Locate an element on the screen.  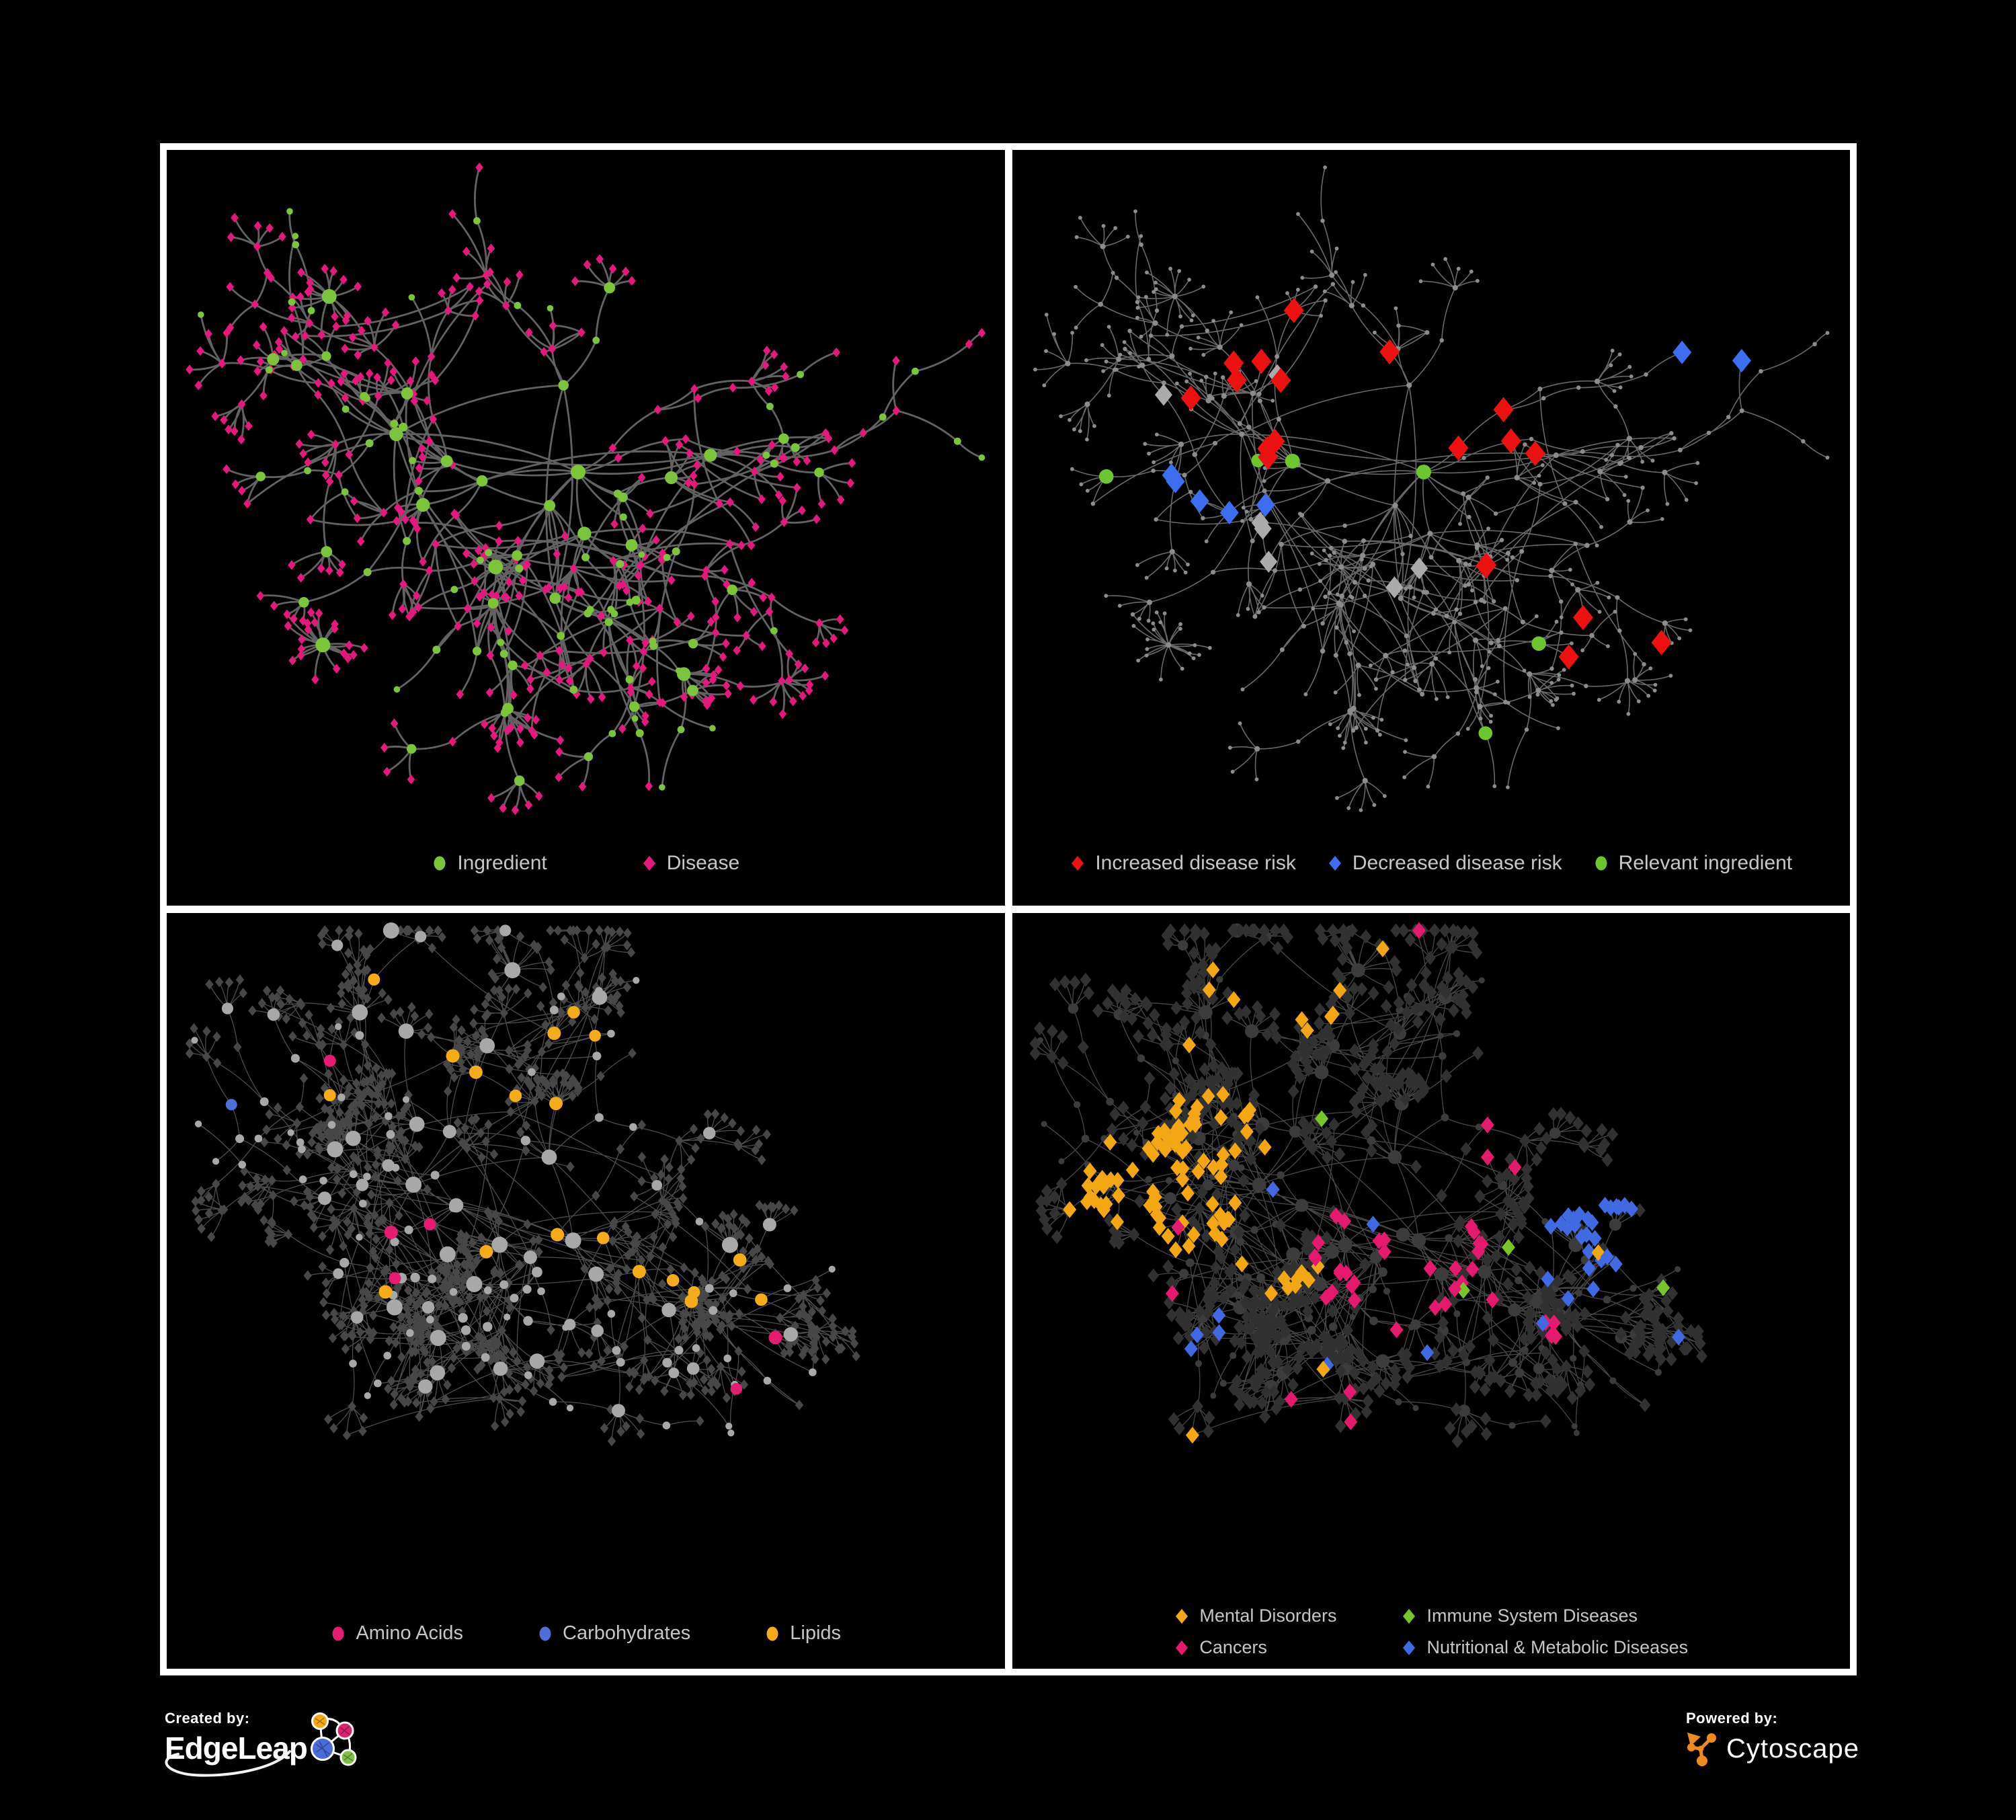
legend-item-amino-acids: Amino Acids is located at coordinates (396, 1633).